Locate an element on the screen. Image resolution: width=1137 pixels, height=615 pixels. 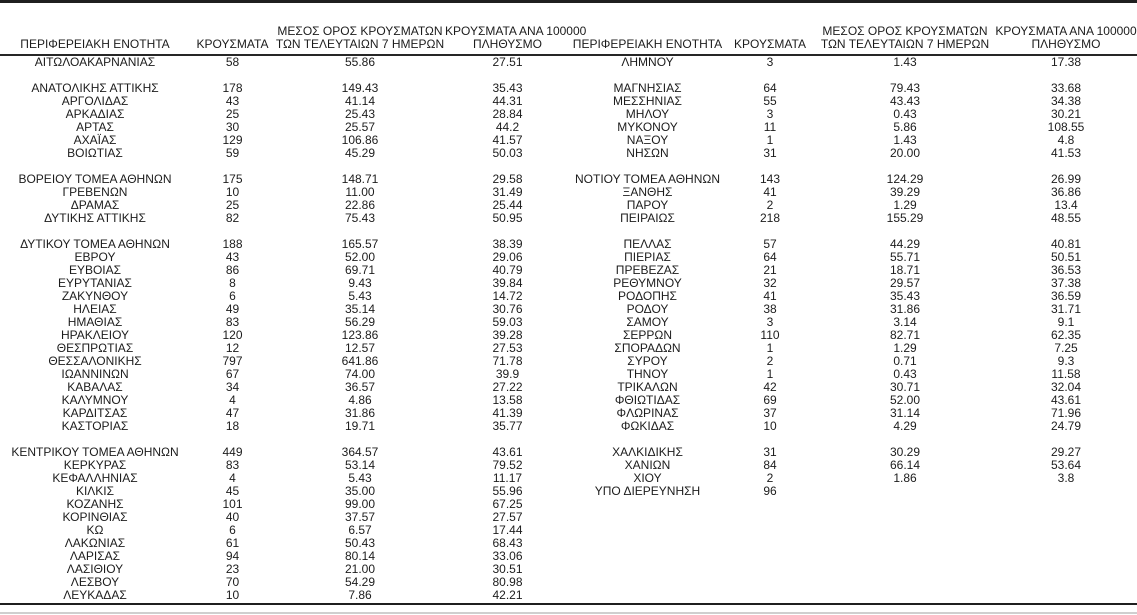
cell-avg7-right: 30.71 is located at coordinates (905, 387).